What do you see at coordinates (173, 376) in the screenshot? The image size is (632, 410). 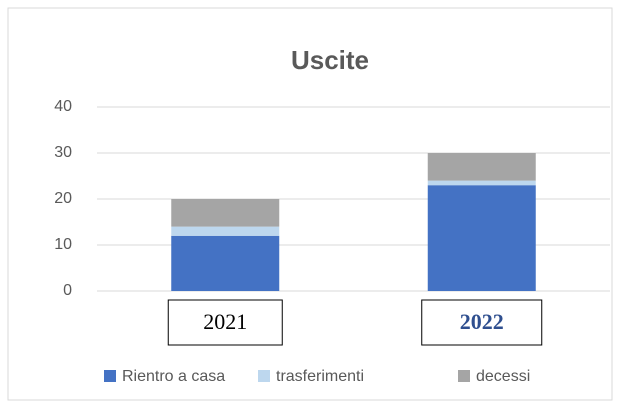 I see `legend-label: Rientro a casa` at bounding box center [173, 376].